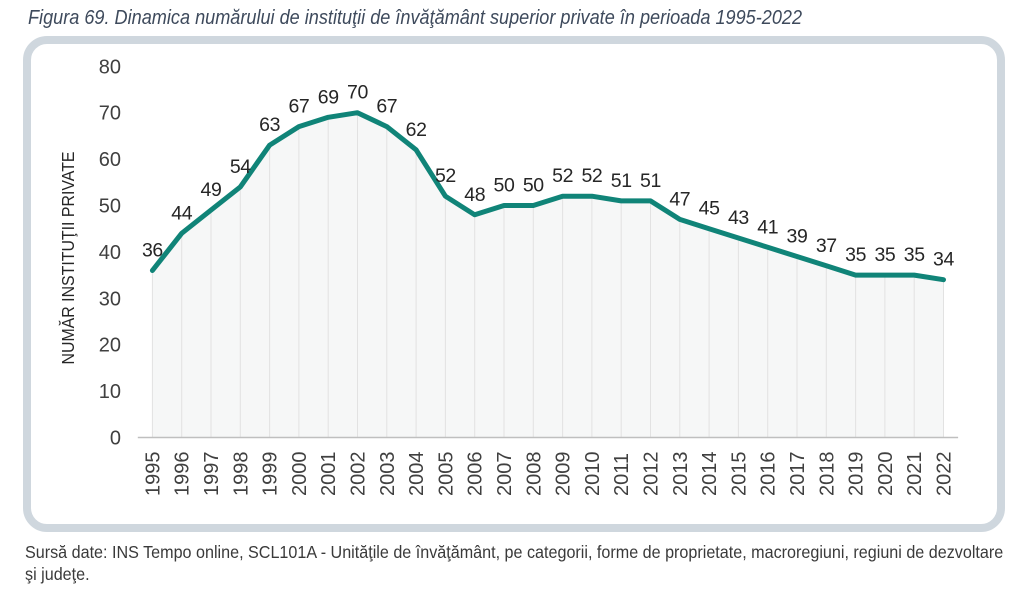 The image size is (1024, 601). What do you see at coordinates (797, 237) in the screenshot?
I see `svg-text: 39` at bounding box center [797, 237].